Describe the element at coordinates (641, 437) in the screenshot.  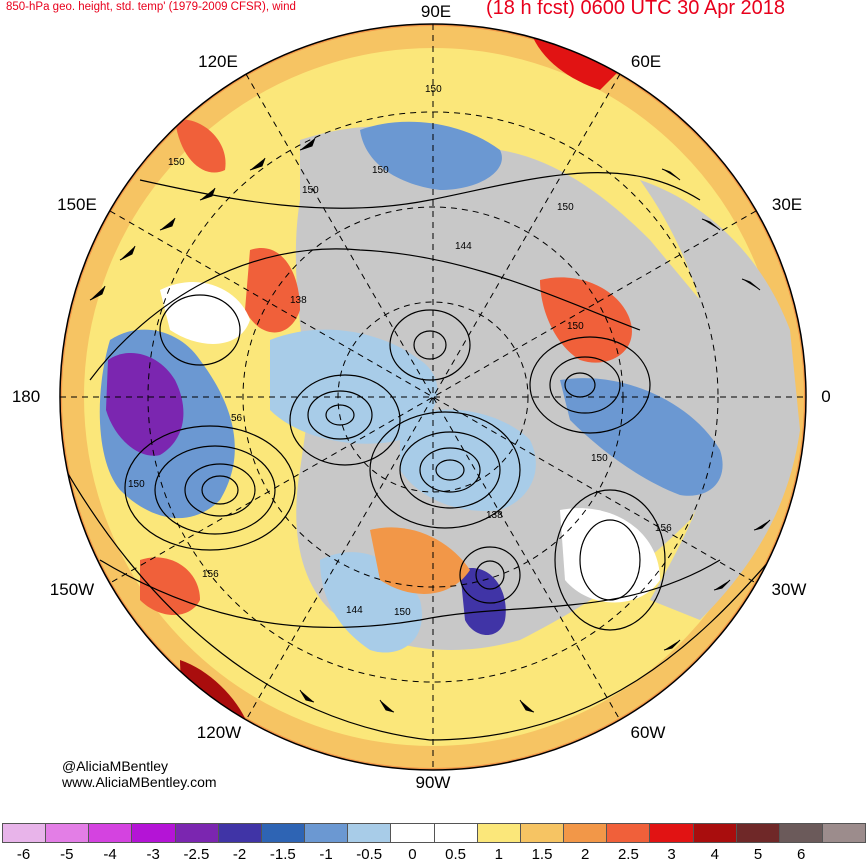
I see `cold-anomaly-atlantic` at that location.